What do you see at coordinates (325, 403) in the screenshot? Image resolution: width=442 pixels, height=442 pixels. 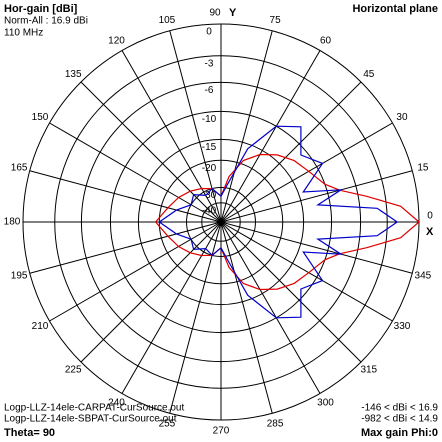 I see `theta-tick-label: 300` at bounding box center [325, 403].